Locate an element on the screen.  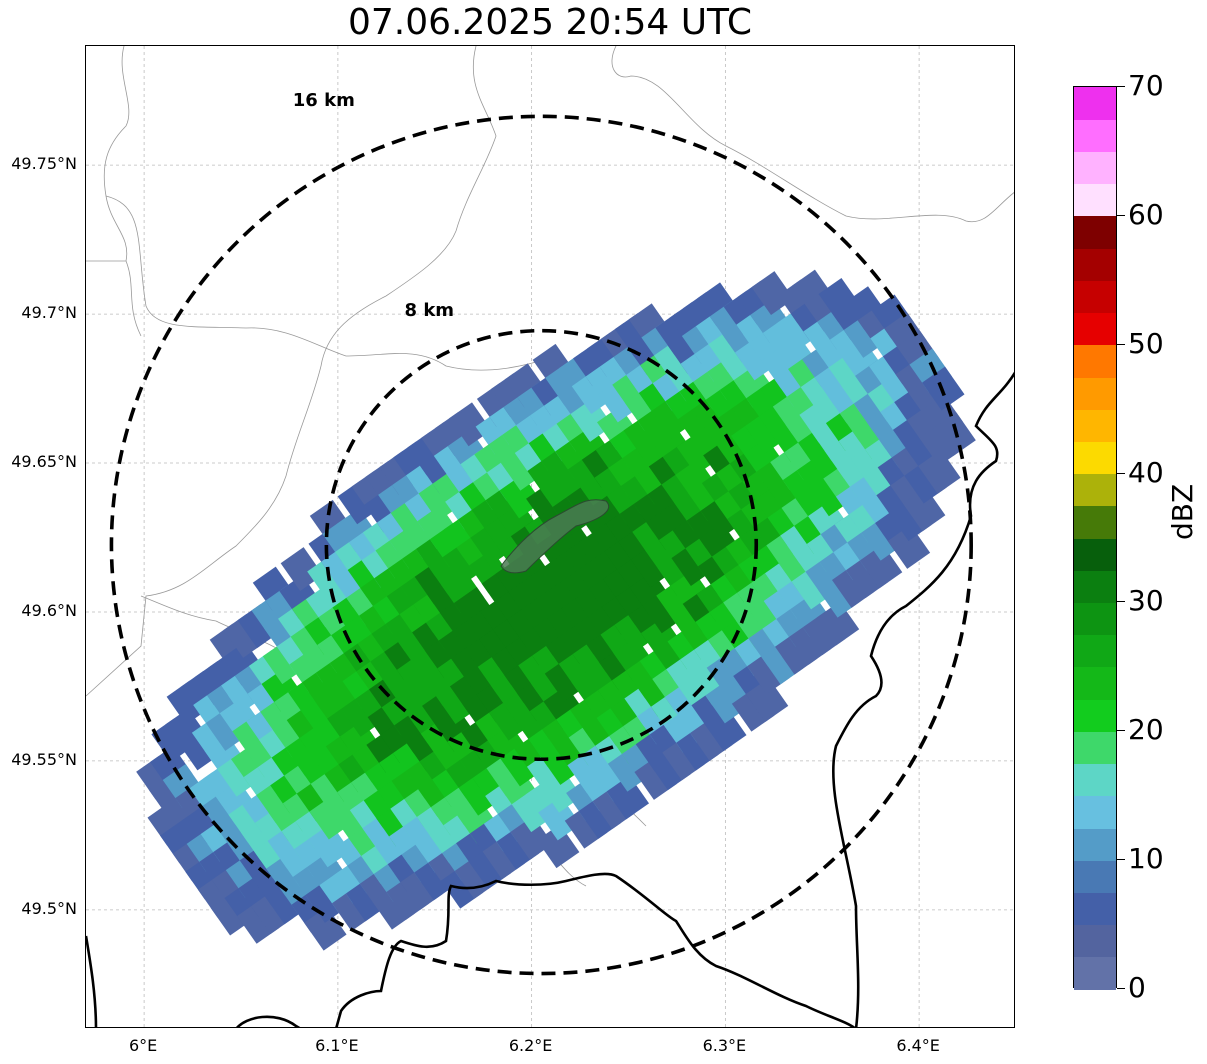
latitude-tick-label: 49.6°N is located at coordinates (49, 610).